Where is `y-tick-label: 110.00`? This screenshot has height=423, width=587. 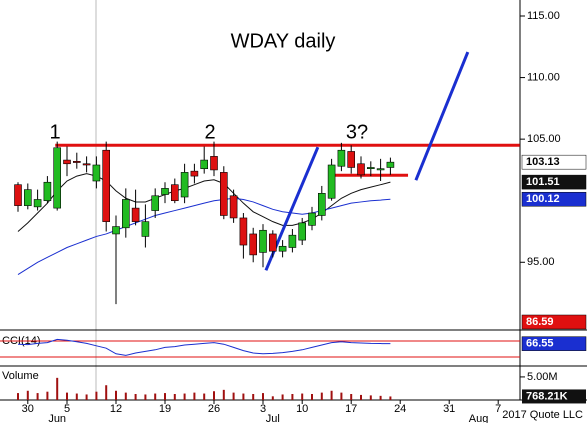
y-tick-label: 110.00 is located at coordinates (543, 77).